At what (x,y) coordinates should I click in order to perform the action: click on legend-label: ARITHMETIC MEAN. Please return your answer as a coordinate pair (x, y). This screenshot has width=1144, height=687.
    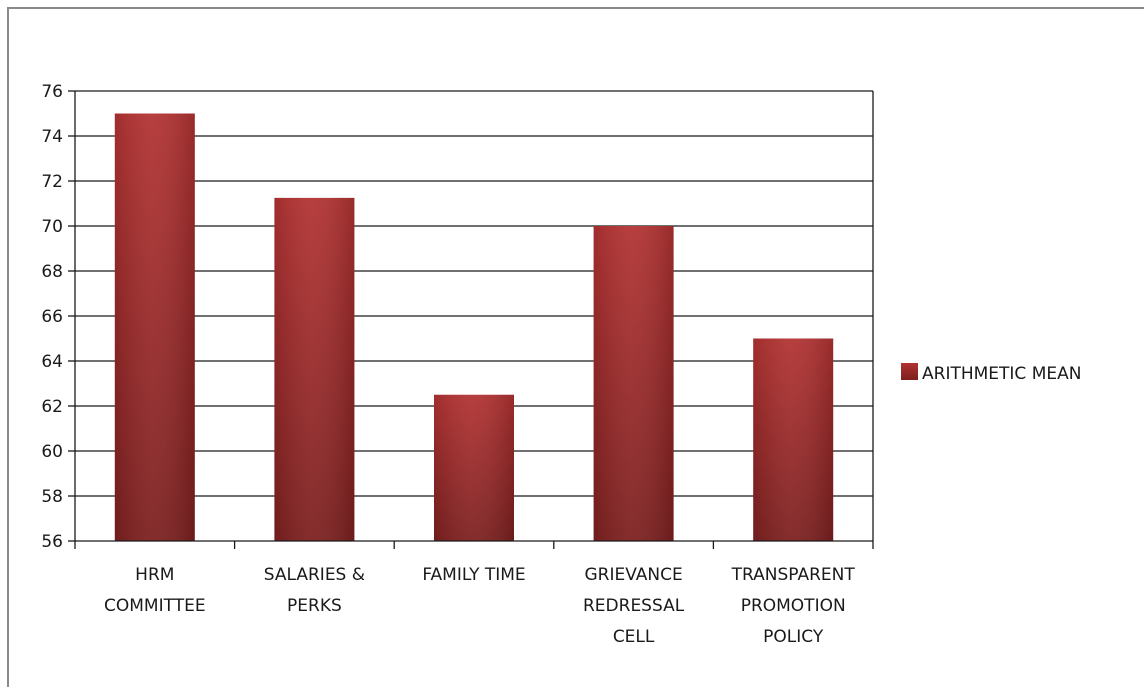
    Looking at the image, I should click on (1001, 374).